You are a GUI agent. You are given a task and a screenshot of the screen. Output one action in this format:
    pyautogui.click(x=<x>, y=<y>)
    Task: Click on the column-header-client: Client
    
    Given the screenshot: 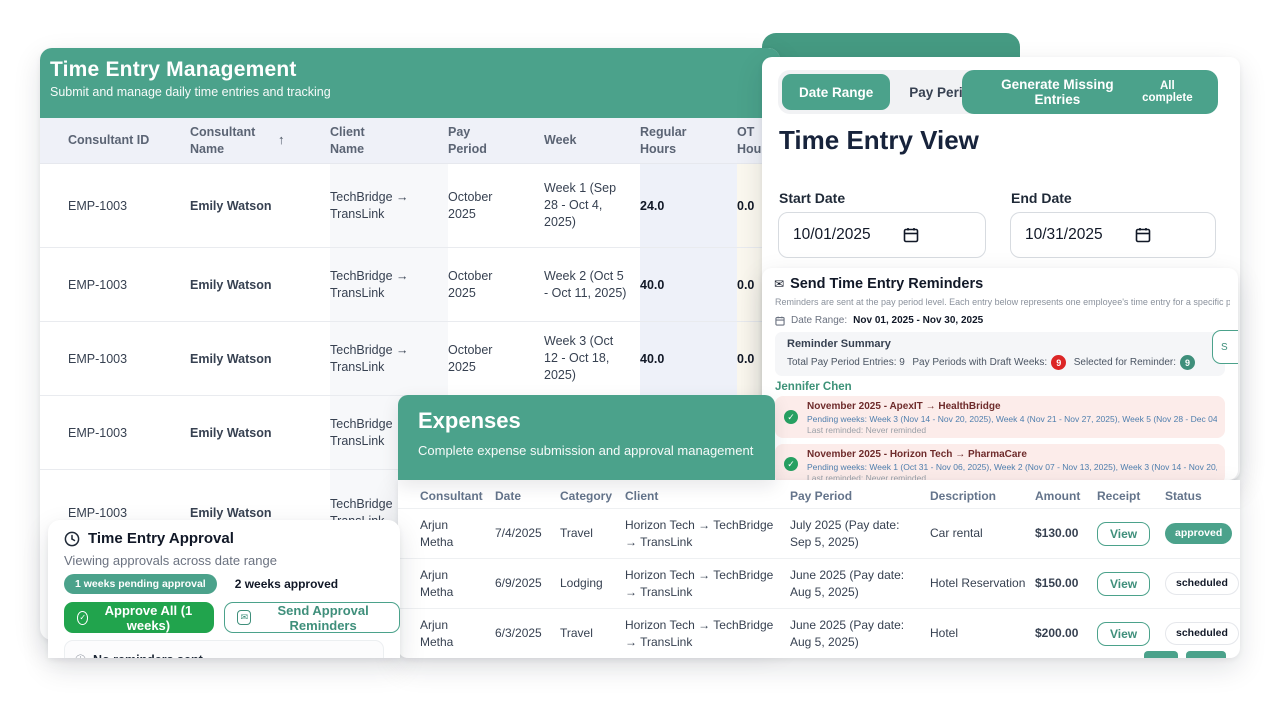 What is the action you would take?
    pyautogui.click(x=642, y=495)
    